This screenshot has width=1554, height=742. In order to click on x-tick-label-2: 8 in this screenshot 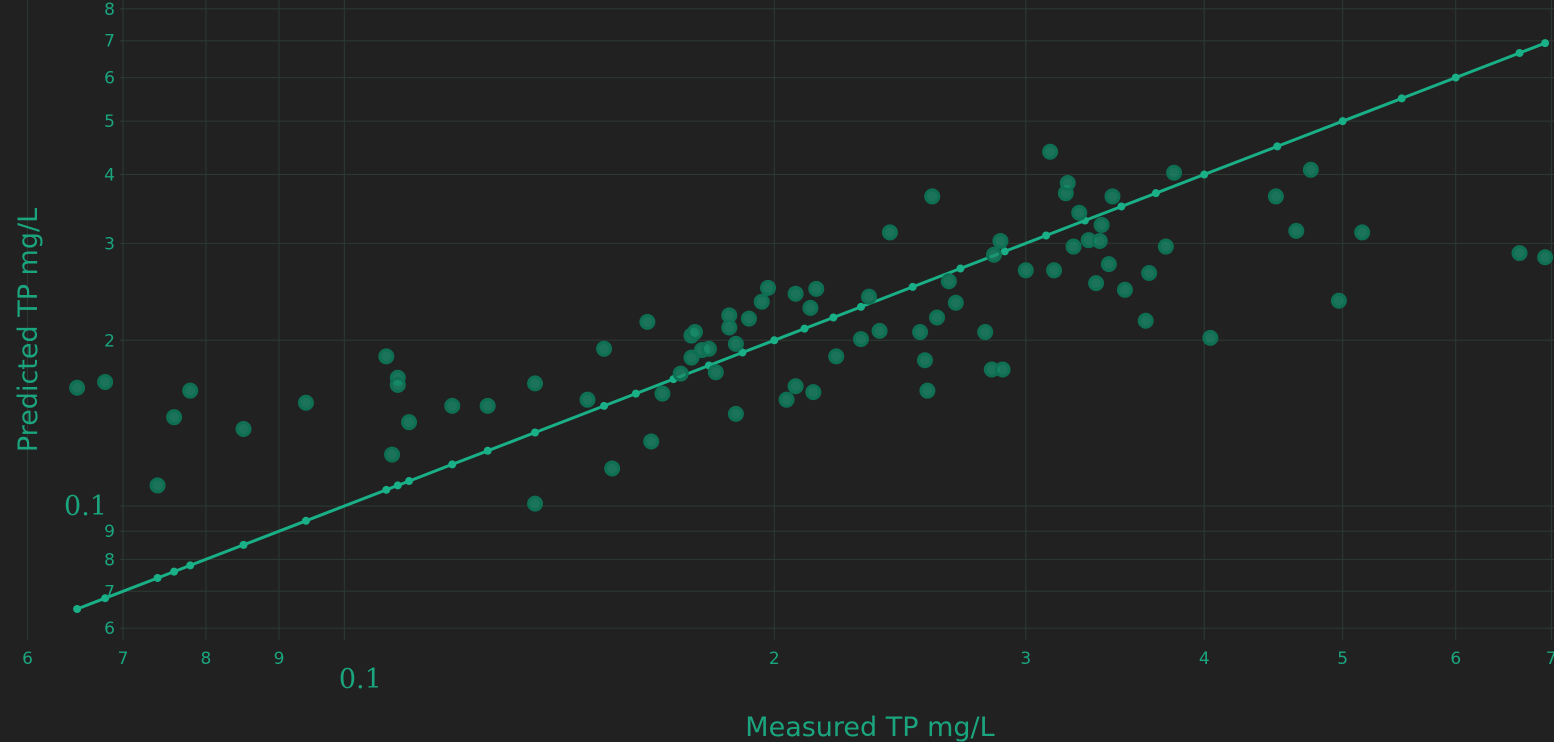, I will do `click(206, 659)`.